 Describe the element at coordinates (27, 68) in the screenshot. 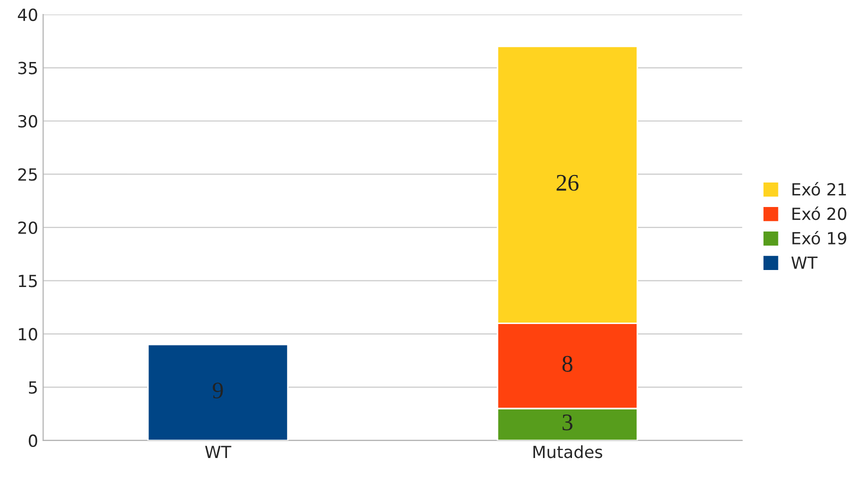

I see `y-tick-label: 35` at that location.